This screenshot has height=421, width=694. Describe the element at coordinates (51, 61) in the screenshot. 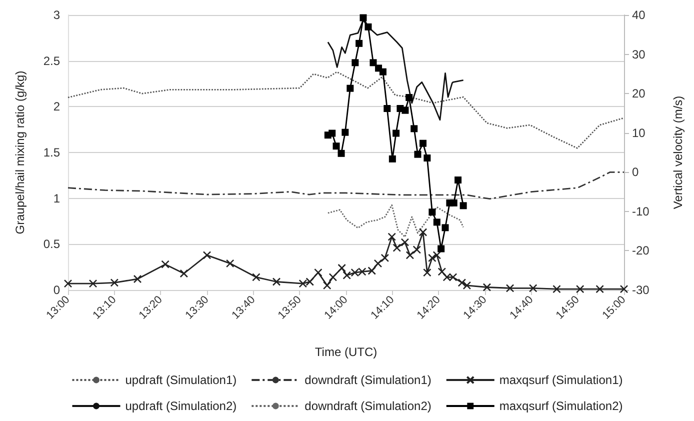

I see `y-tick-label: 2.5` at that location.